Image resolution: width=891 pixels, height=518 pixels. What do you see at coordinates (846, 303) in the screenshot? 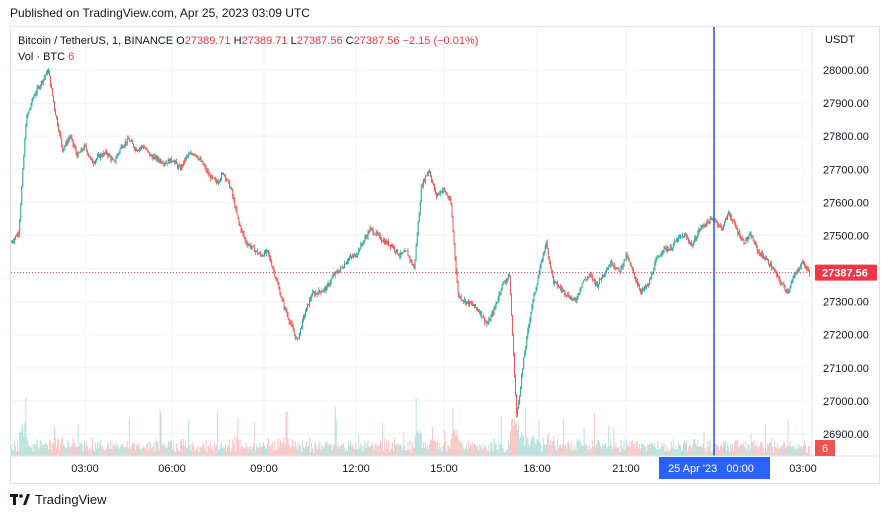
I see `price-tick-label: 27300.00` at bounding box center [846, 303].